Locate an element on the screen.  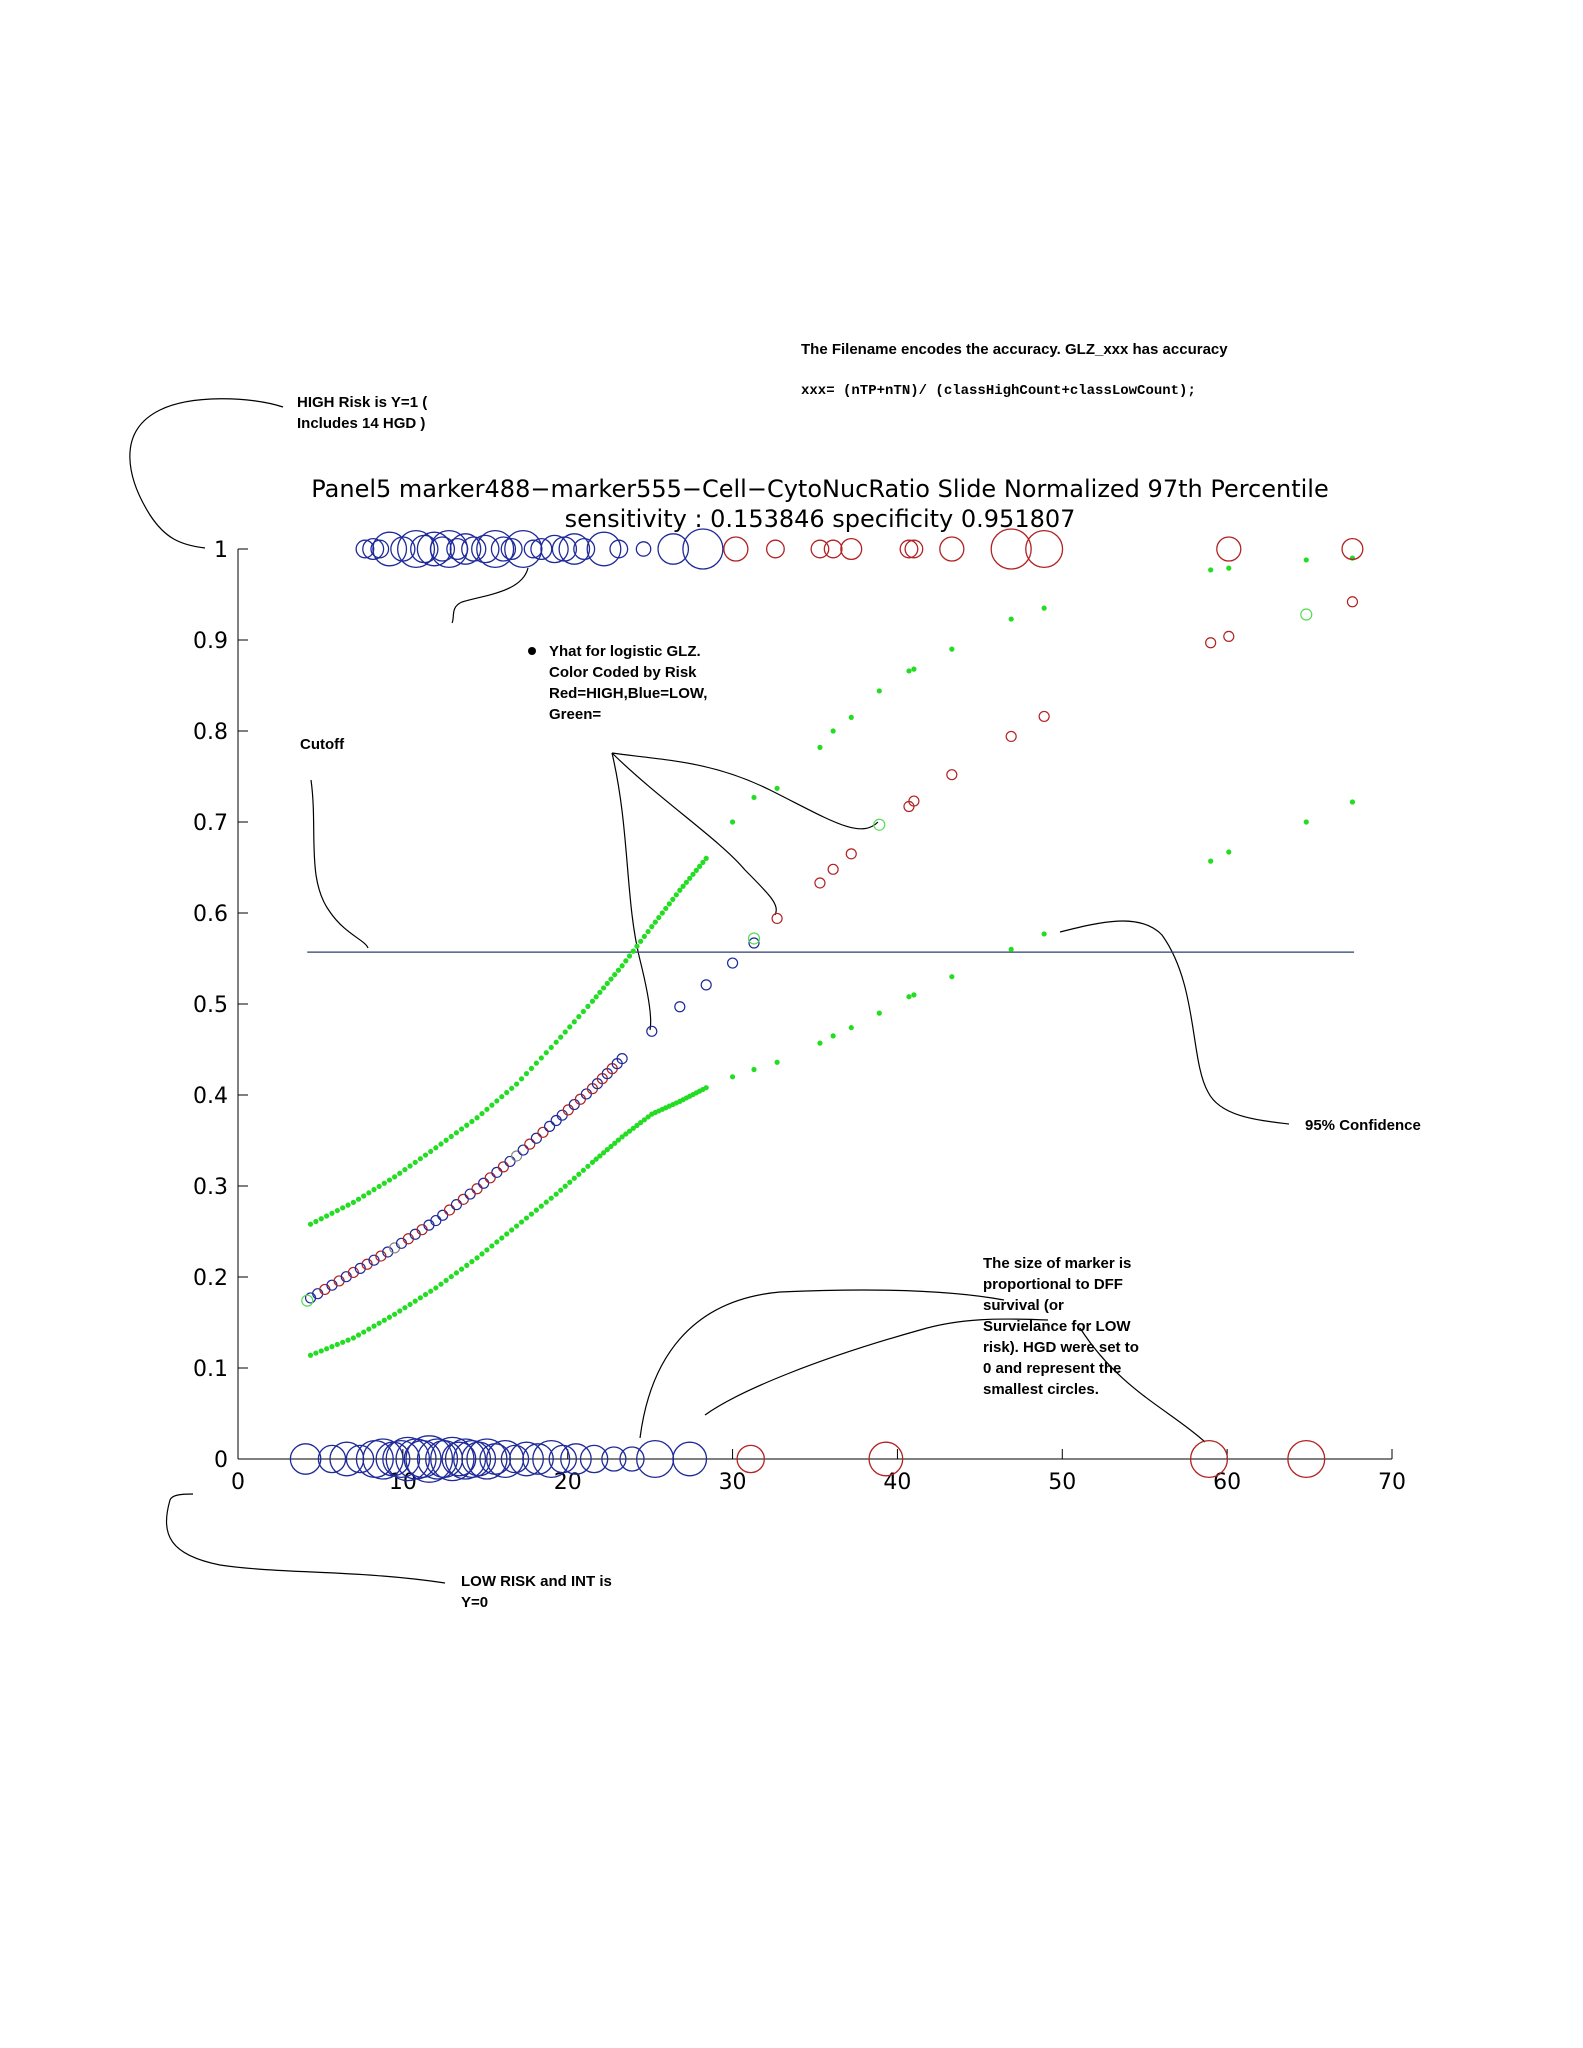
yhat-legend-dot is located at coordinates (532, 651).